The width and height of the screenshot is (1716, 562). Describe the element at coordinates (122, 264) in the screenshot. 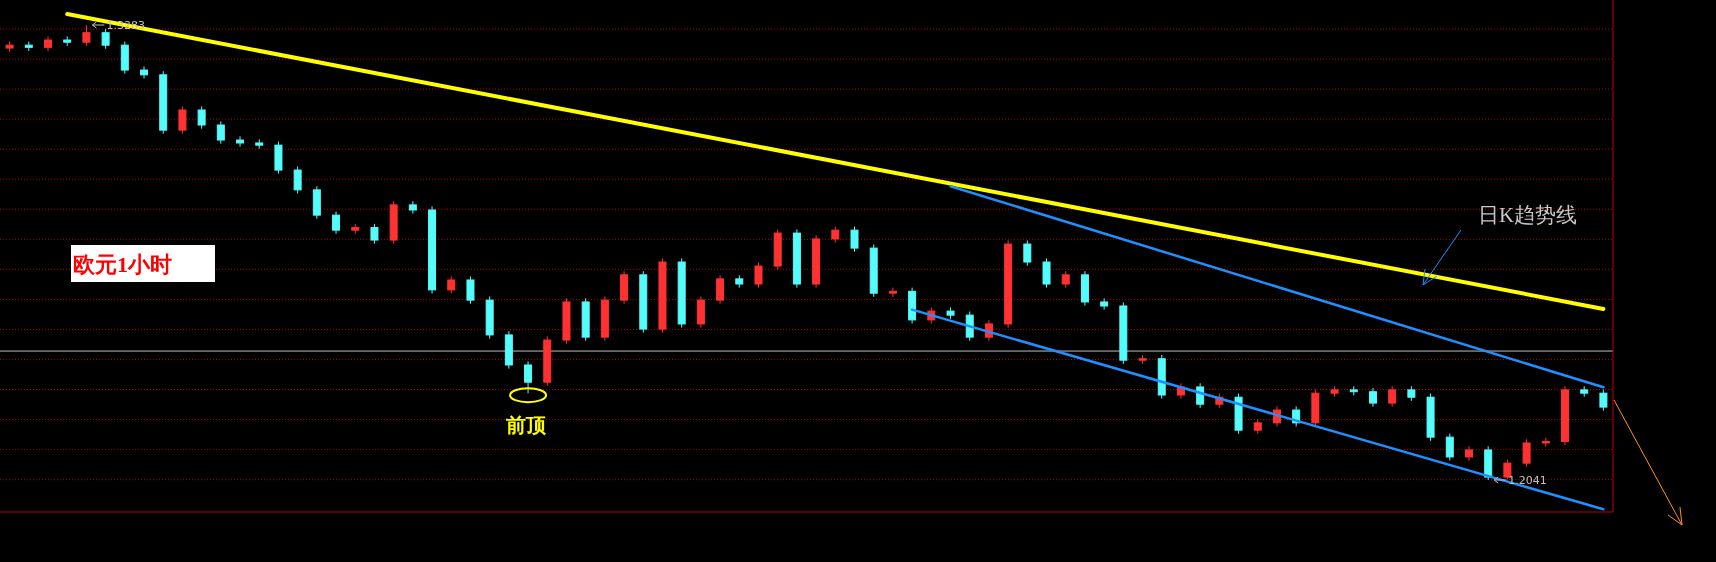

I see `annotation: 欧元1小时` at that location.